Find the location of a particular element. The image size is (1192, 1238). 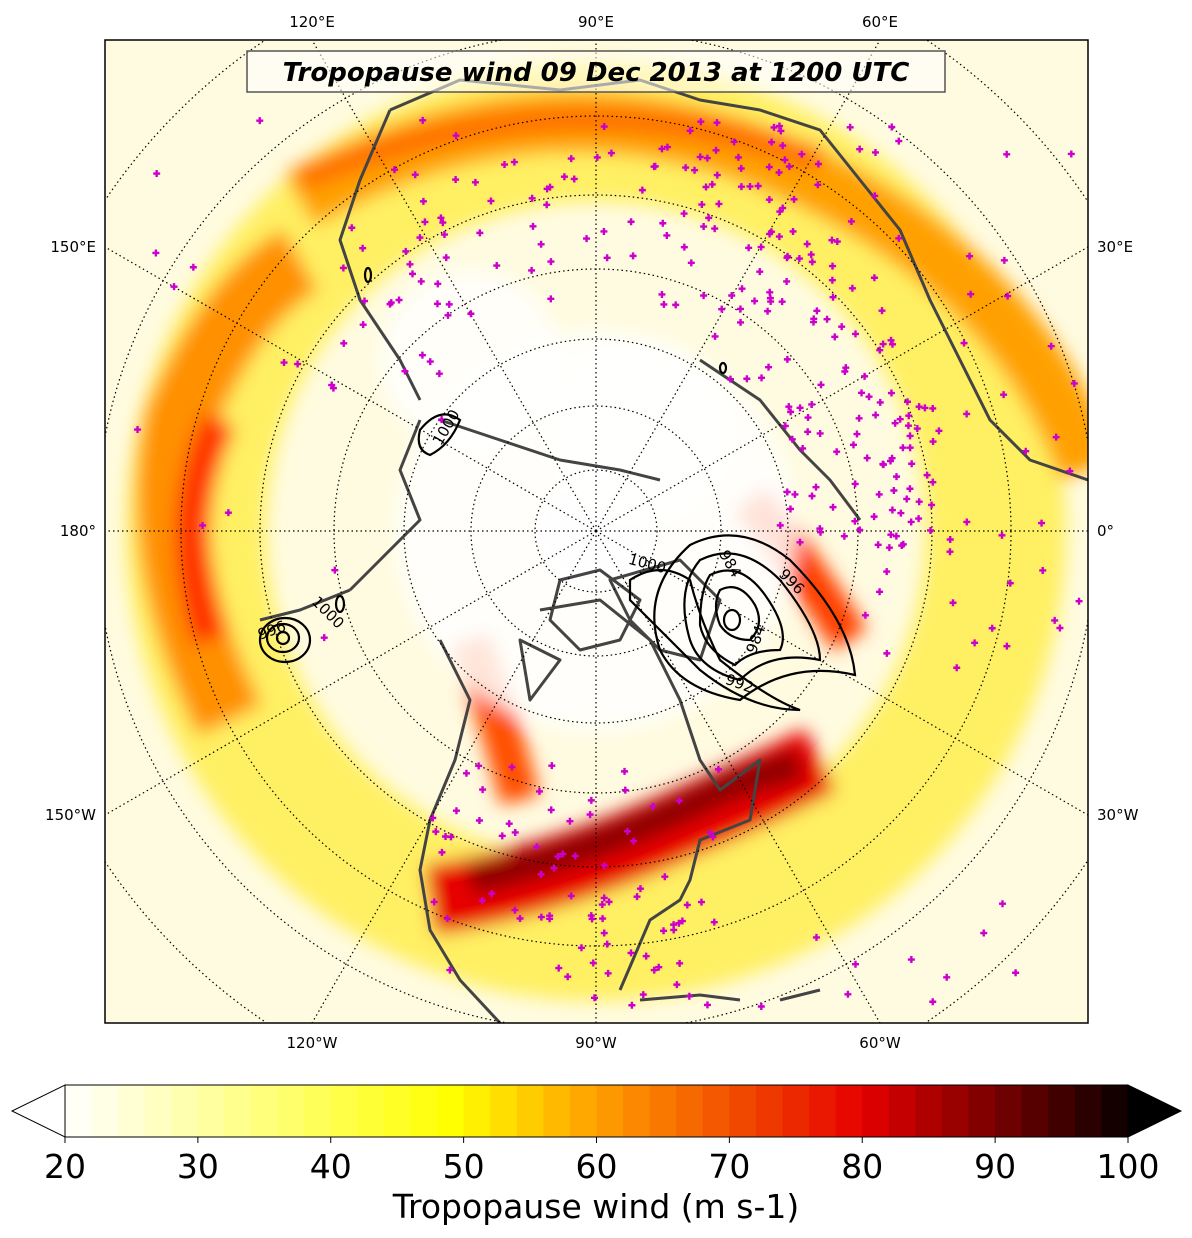

lon-label-right: 30°E is located at coordinates (1115, 247).